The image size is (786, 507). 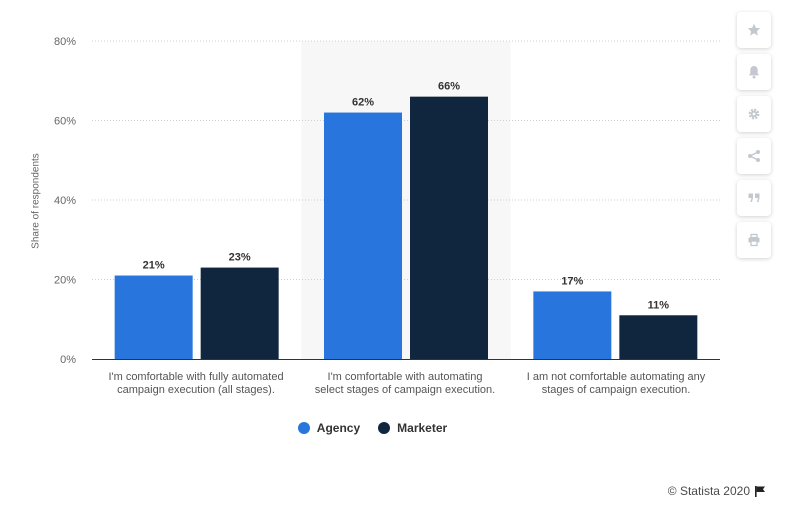 I want to click on quote-icon, so click(x=754, y=197).